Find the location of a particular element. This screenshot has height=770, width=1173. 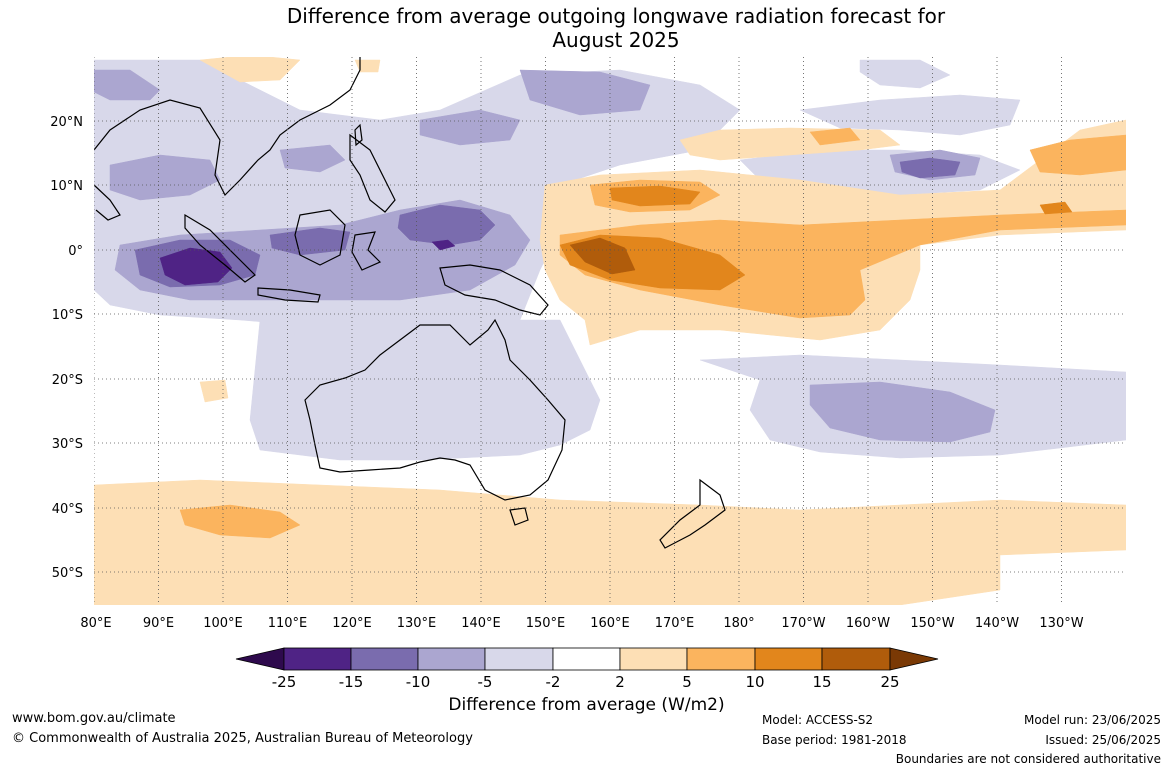

philippines-coast is located at coordinates (372, 173).